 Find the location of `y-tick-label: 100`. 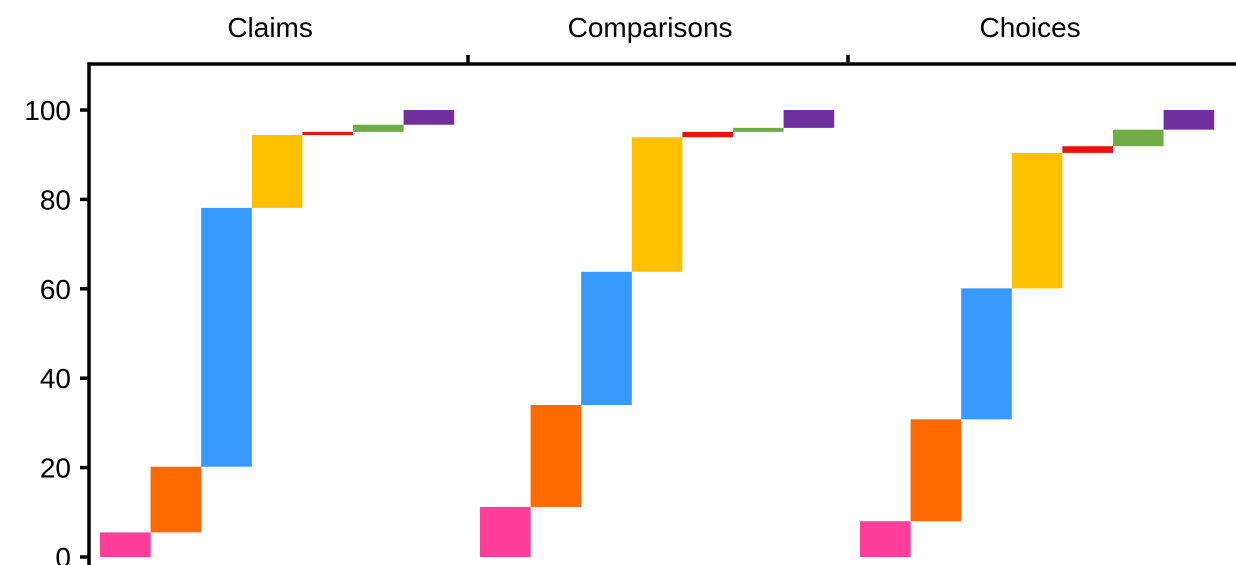

y-tick-label: 100 is located at coordinates (47, 110).